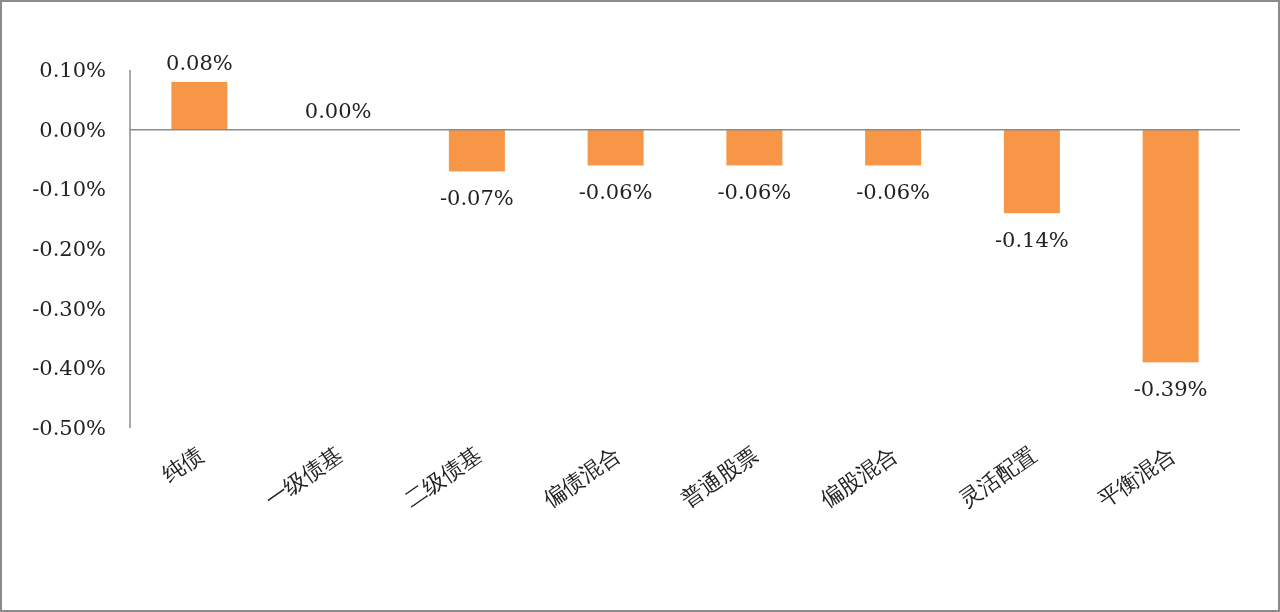 This screenshot has width=1280, height=612. Describe the element at coordinates (69, 368) in the screenshot. I see `y-tick-label: -0.40%` at that location.